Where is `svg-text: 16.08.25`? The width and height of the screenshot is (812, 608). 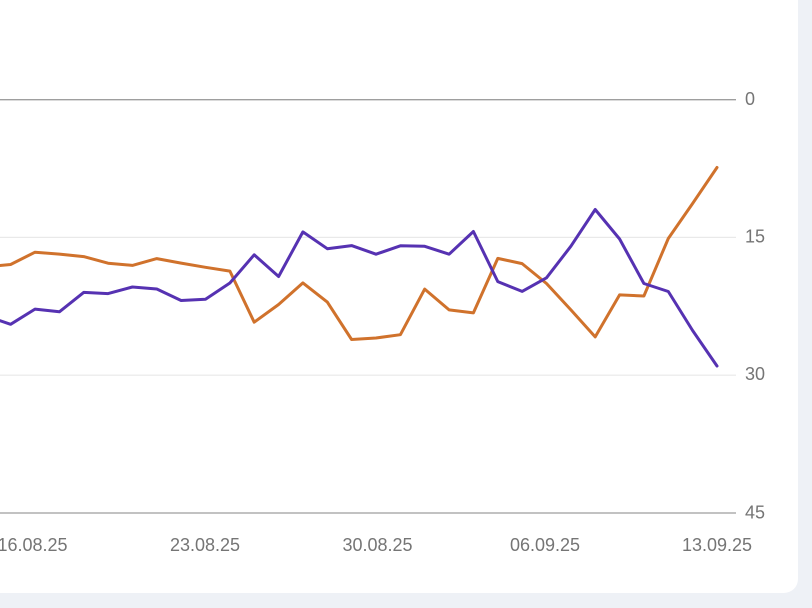
svg-text: 16.08.25 is located at coordinates (34, 545).